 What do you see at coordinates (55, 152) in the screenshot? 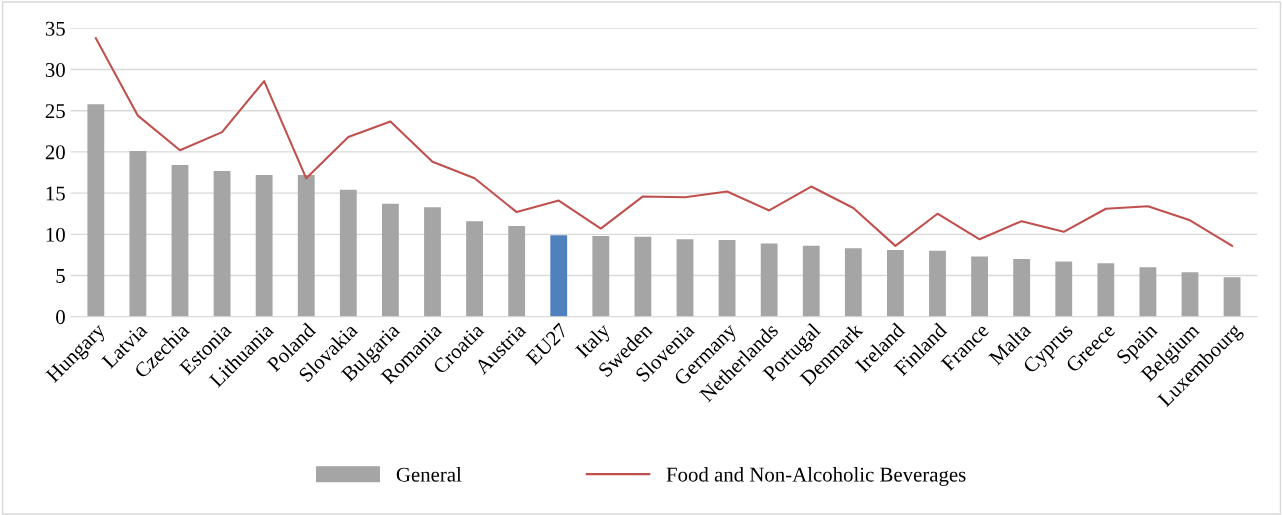
I see `y-tick-label: 20` at bounding box center [55, 152].